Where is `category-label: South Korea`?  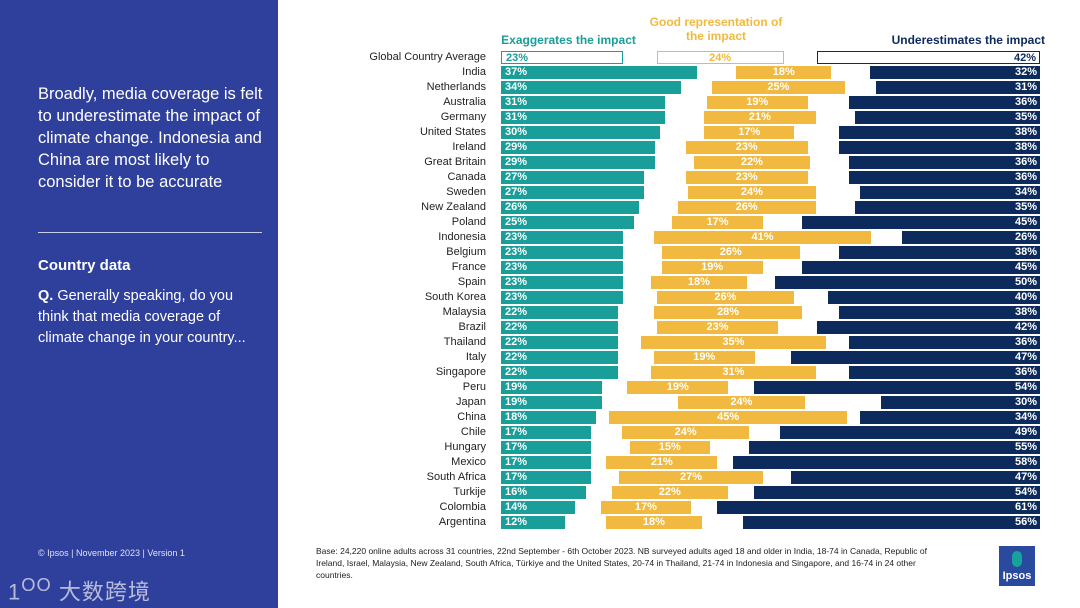
category-label: South Korea is located at coordinates (455, 297).